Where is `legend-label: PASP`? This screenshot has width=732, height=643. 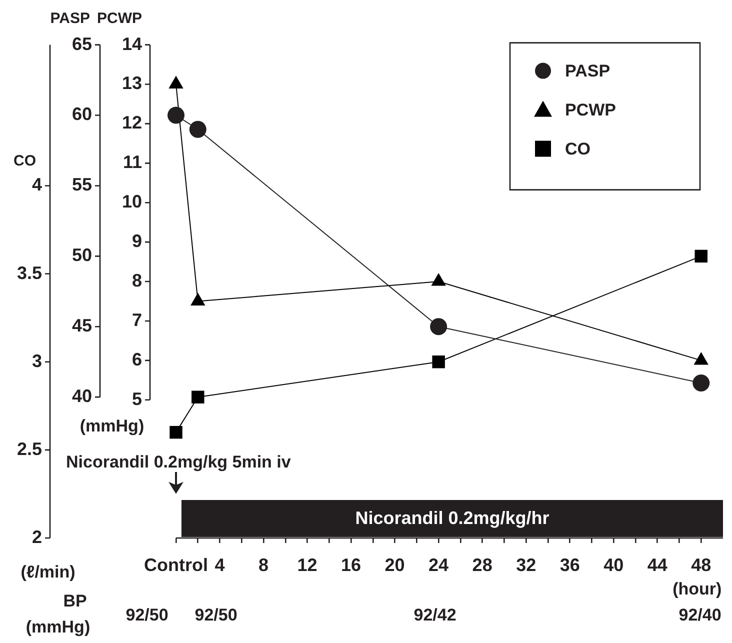 legend-label: PASP is located at coordinates (587, 70).